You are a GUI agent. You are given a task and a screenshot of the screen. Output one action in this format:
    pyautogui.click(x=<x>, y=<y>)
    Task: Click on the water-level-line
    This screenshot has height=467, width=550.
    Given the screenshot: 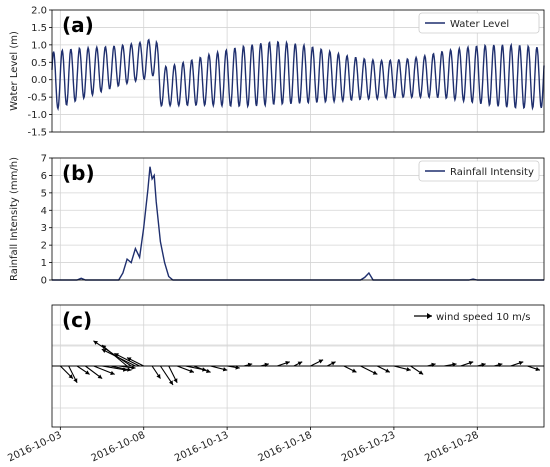 What is the action you would take?
    pyautogui.click(x=298, y=75)
    